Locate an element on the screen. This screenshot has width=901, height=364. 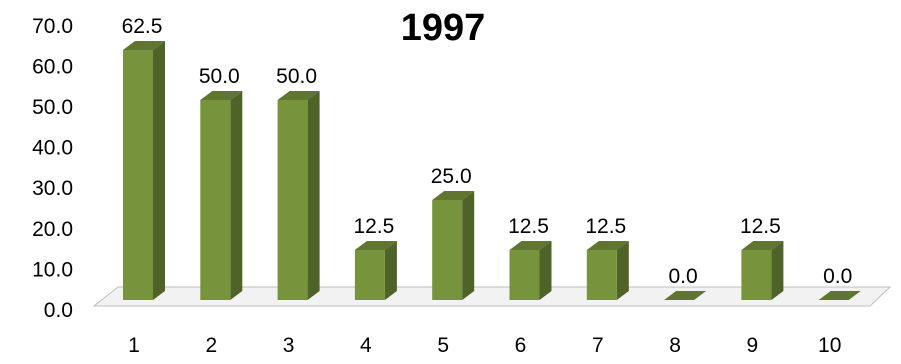
bar-7: 12.5 is located at coordinates (607, 257).